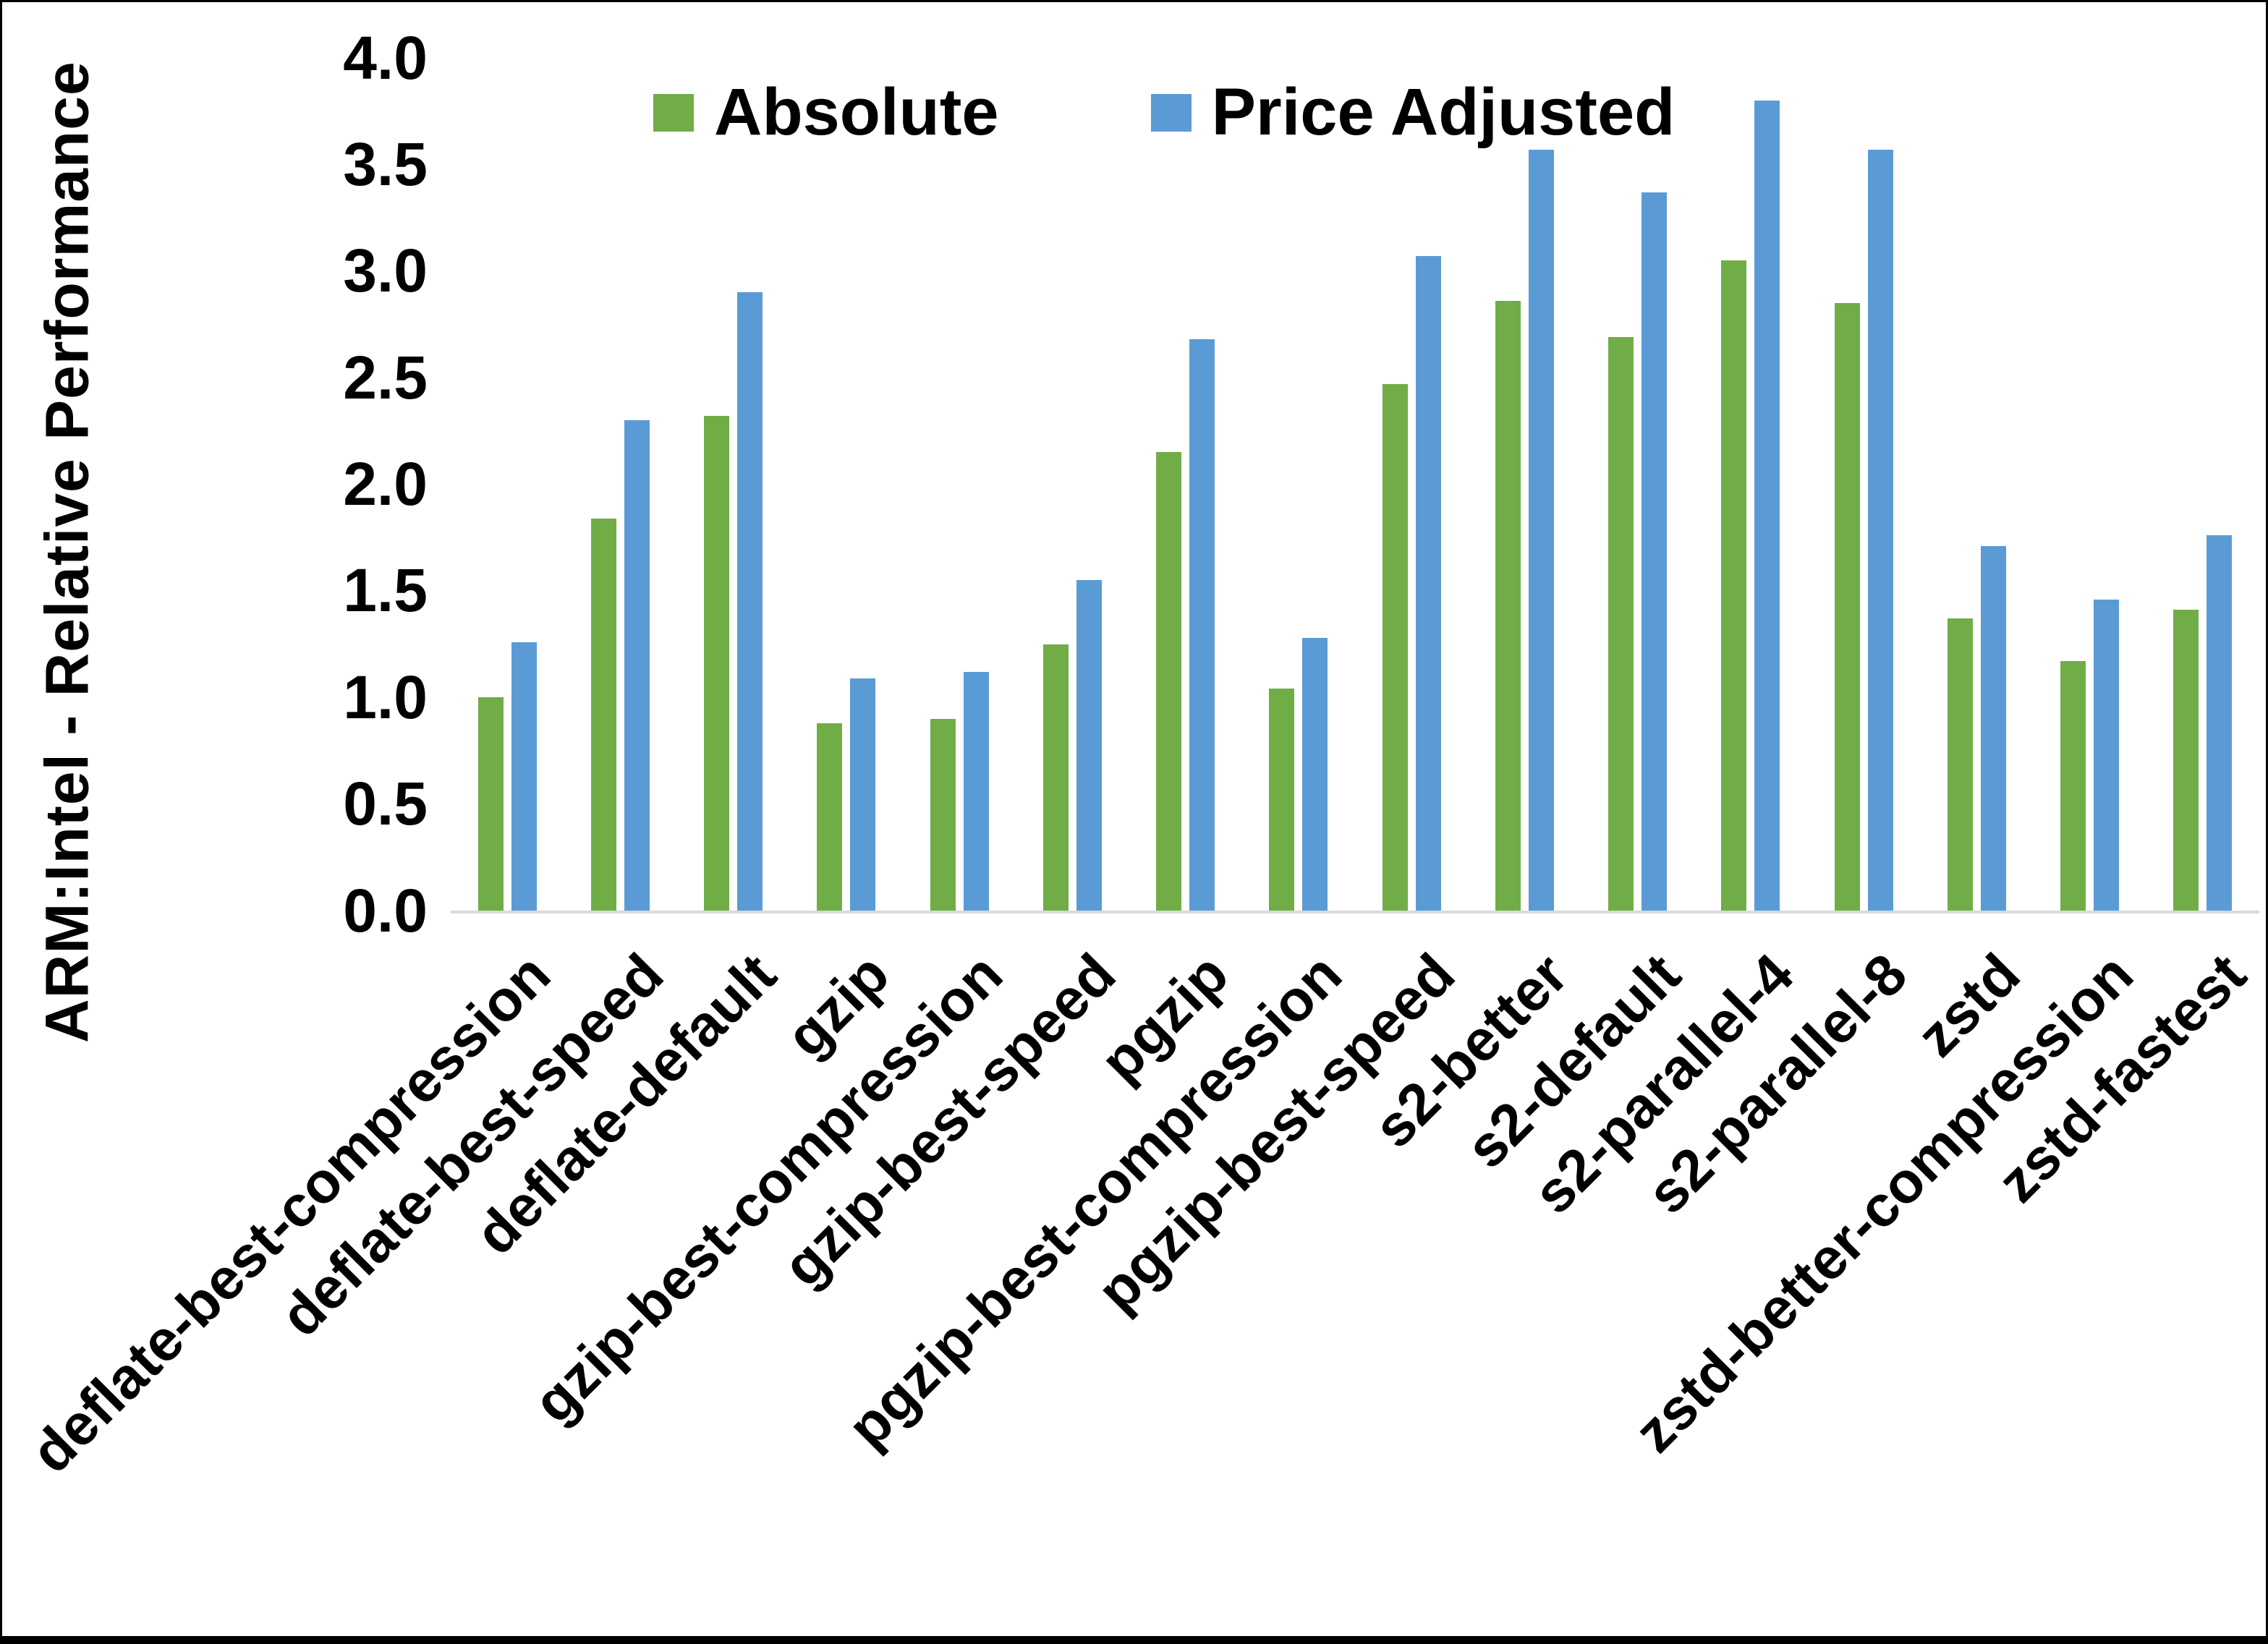  I want to click on legend-swatch-price-adjusted, so click(1171, 112).